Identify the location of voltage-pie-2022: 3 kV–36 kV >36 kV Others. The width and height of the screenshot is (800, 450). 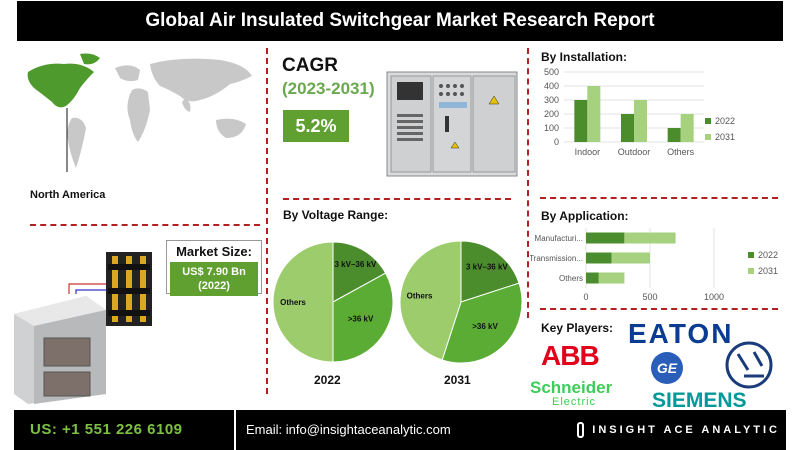
(333, 302).